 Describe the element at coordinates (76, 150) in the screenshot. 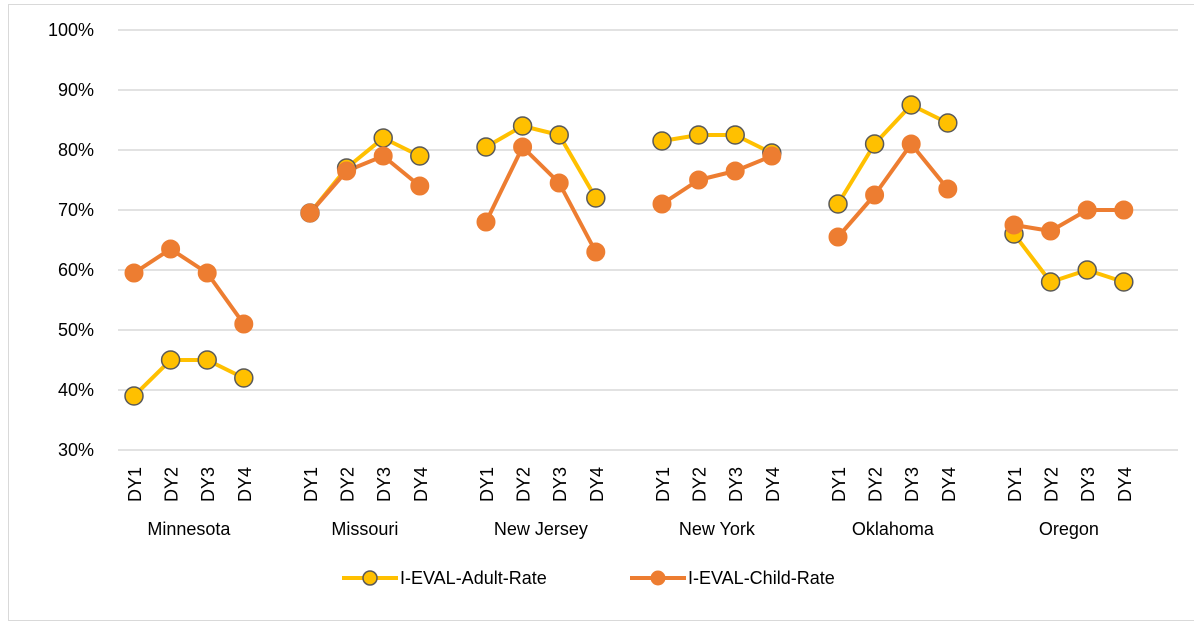

I see `y-tick-label: 80%` at that location.